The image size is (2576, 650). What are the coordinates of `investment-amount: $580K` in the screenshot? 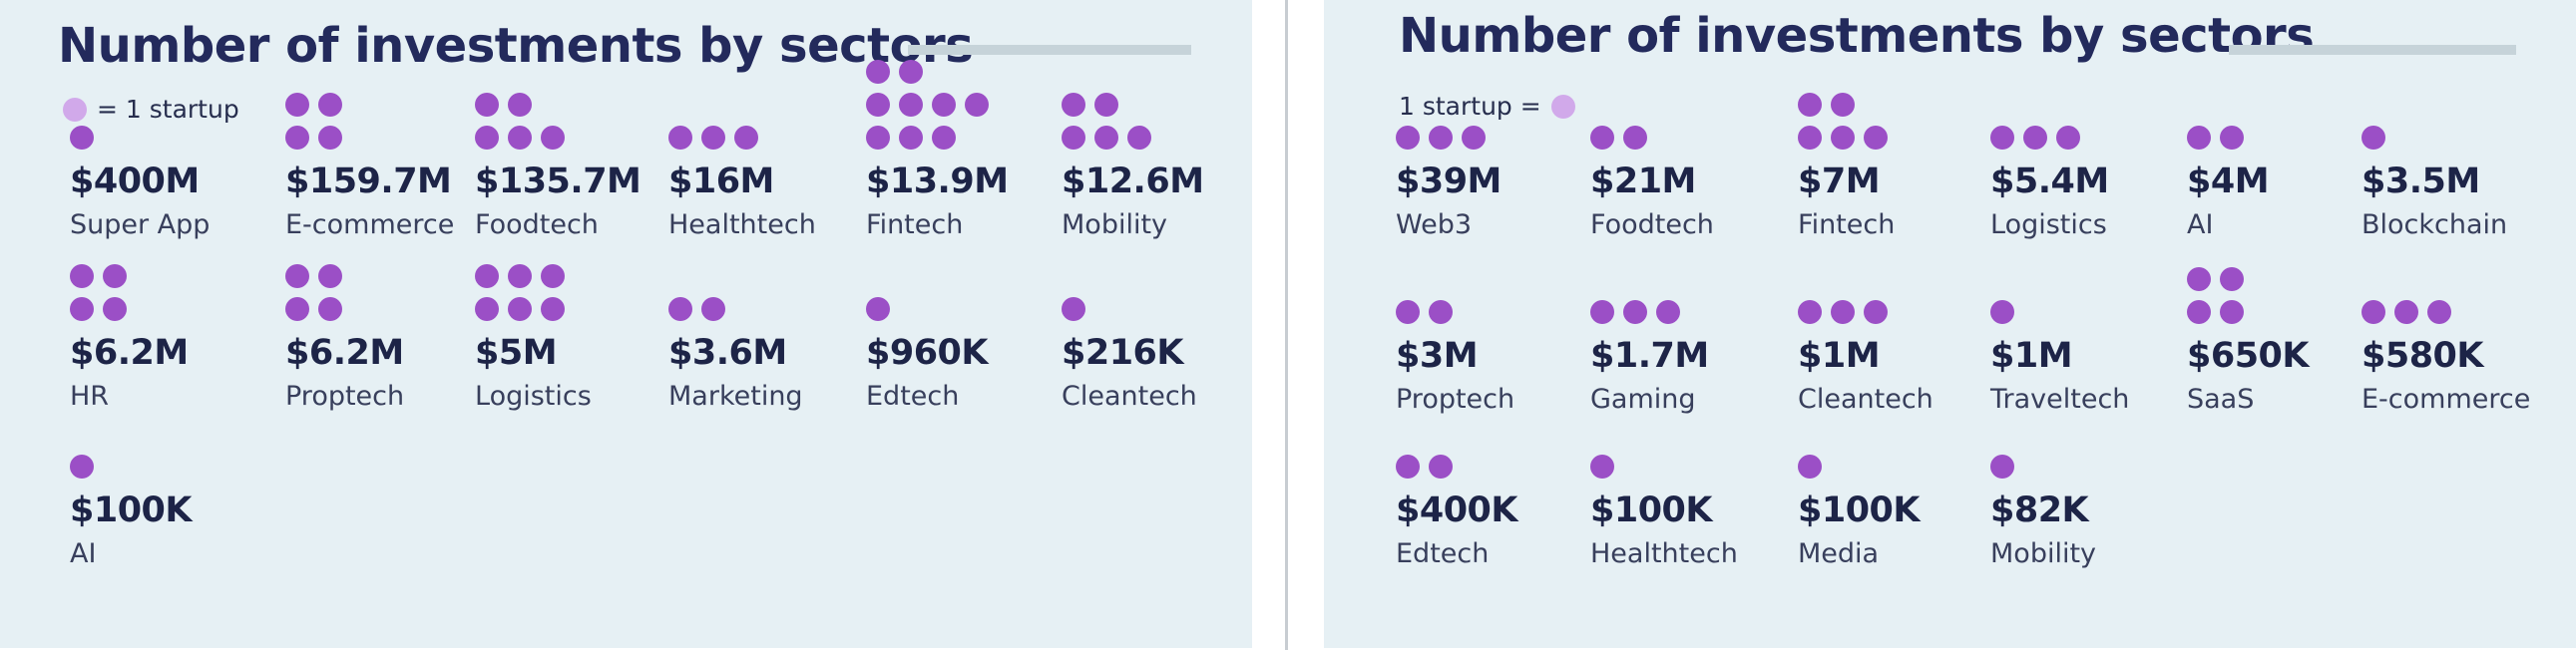 It's located at (2422, 356).